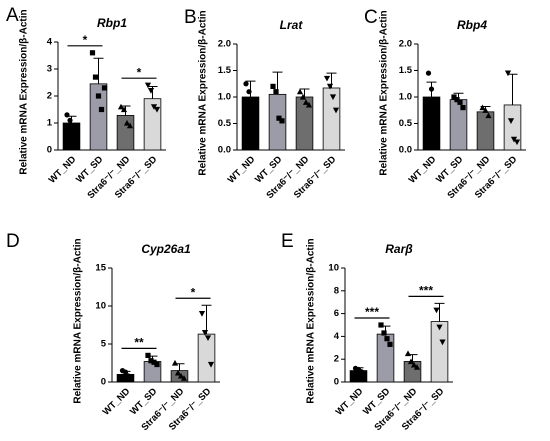  What do you see at coordinates (12, 15) in the screenshot?
I see `panel-letter: A` at bounding box center [12, 15].